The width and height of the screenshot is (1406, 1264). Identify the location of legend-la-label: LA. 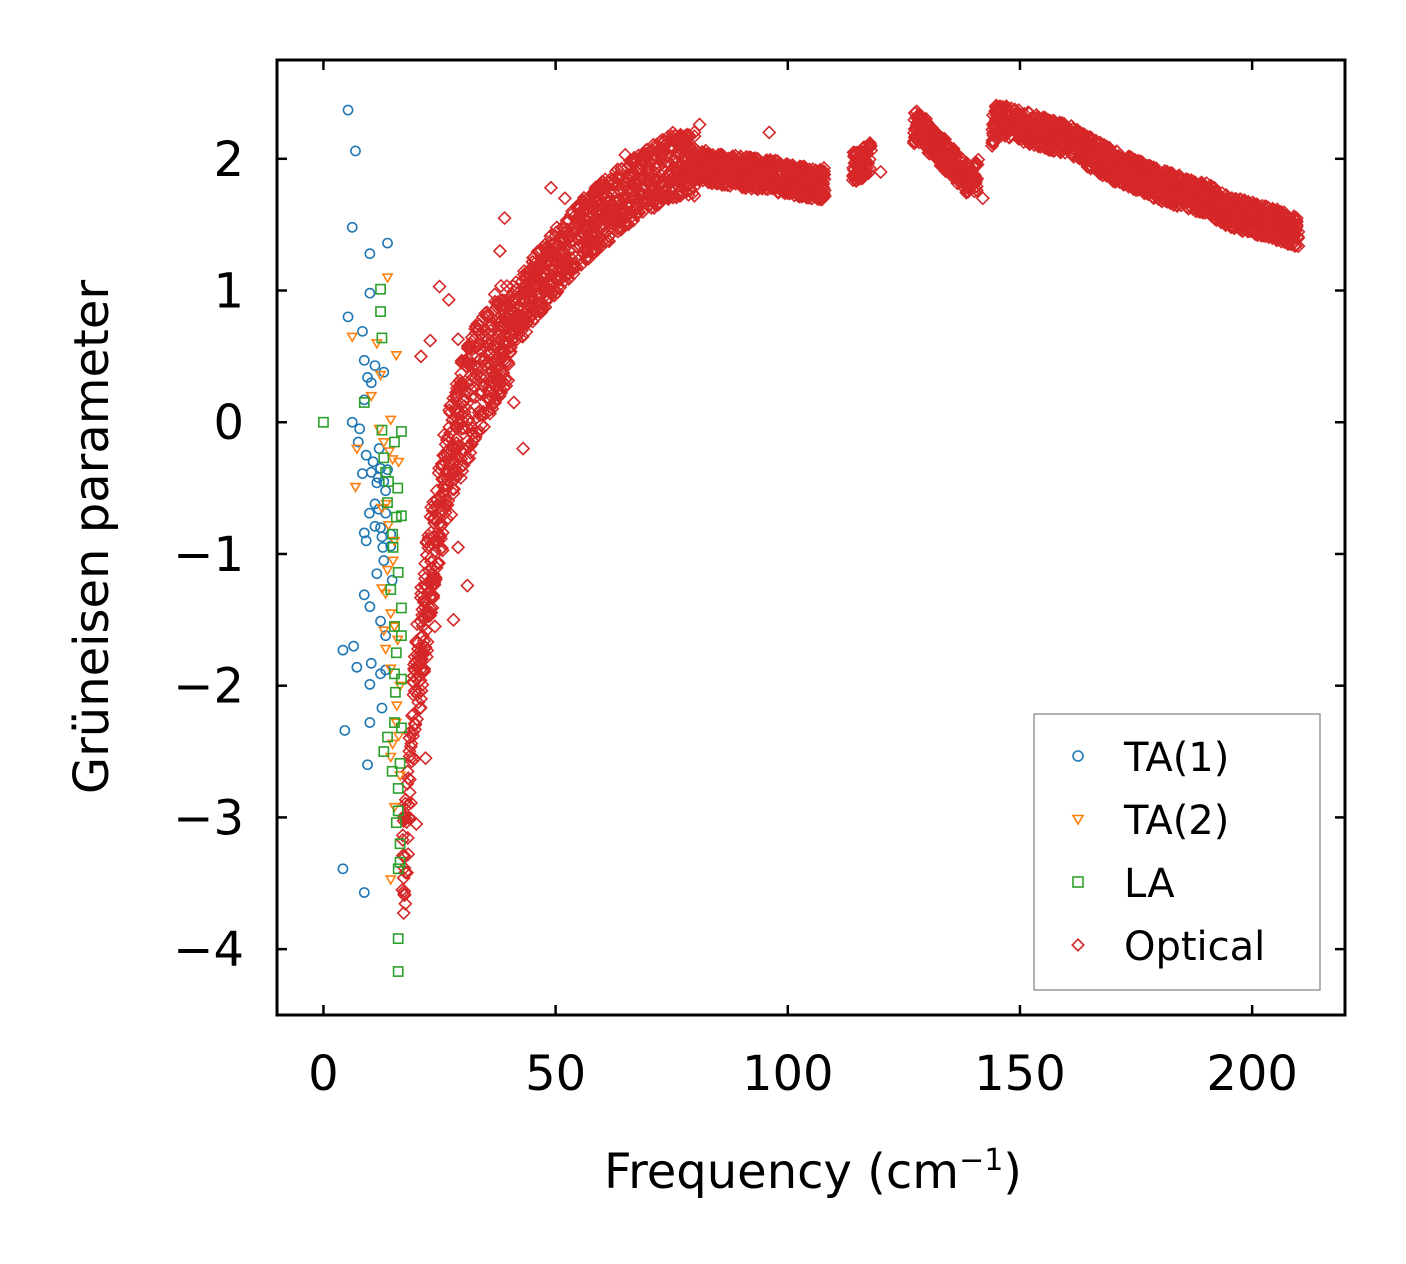
(1149, 884).